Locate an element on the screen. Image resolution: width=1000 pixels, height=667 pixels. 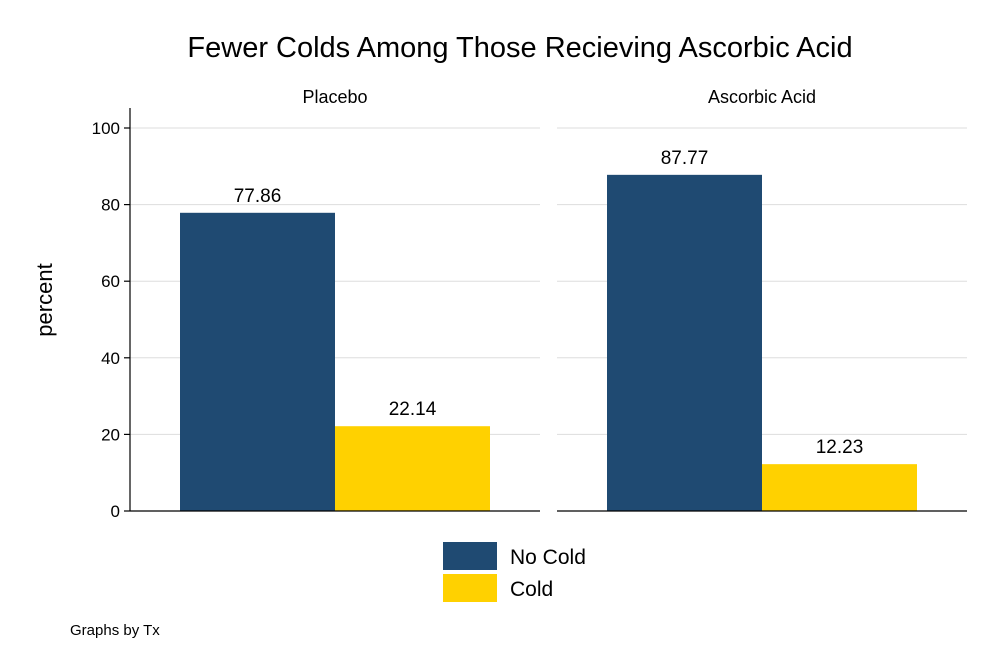
graph-note: Graphs by Tx is located at coordinates (115, 630).